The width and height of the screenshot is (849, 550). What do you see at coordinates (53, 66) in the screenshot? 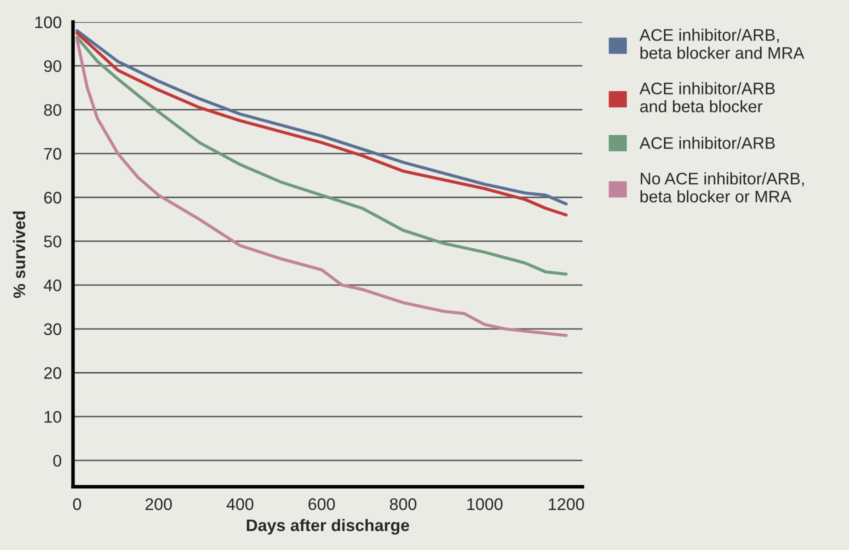
I see `y-tick-label: 90` at bounding box center [53, 66].